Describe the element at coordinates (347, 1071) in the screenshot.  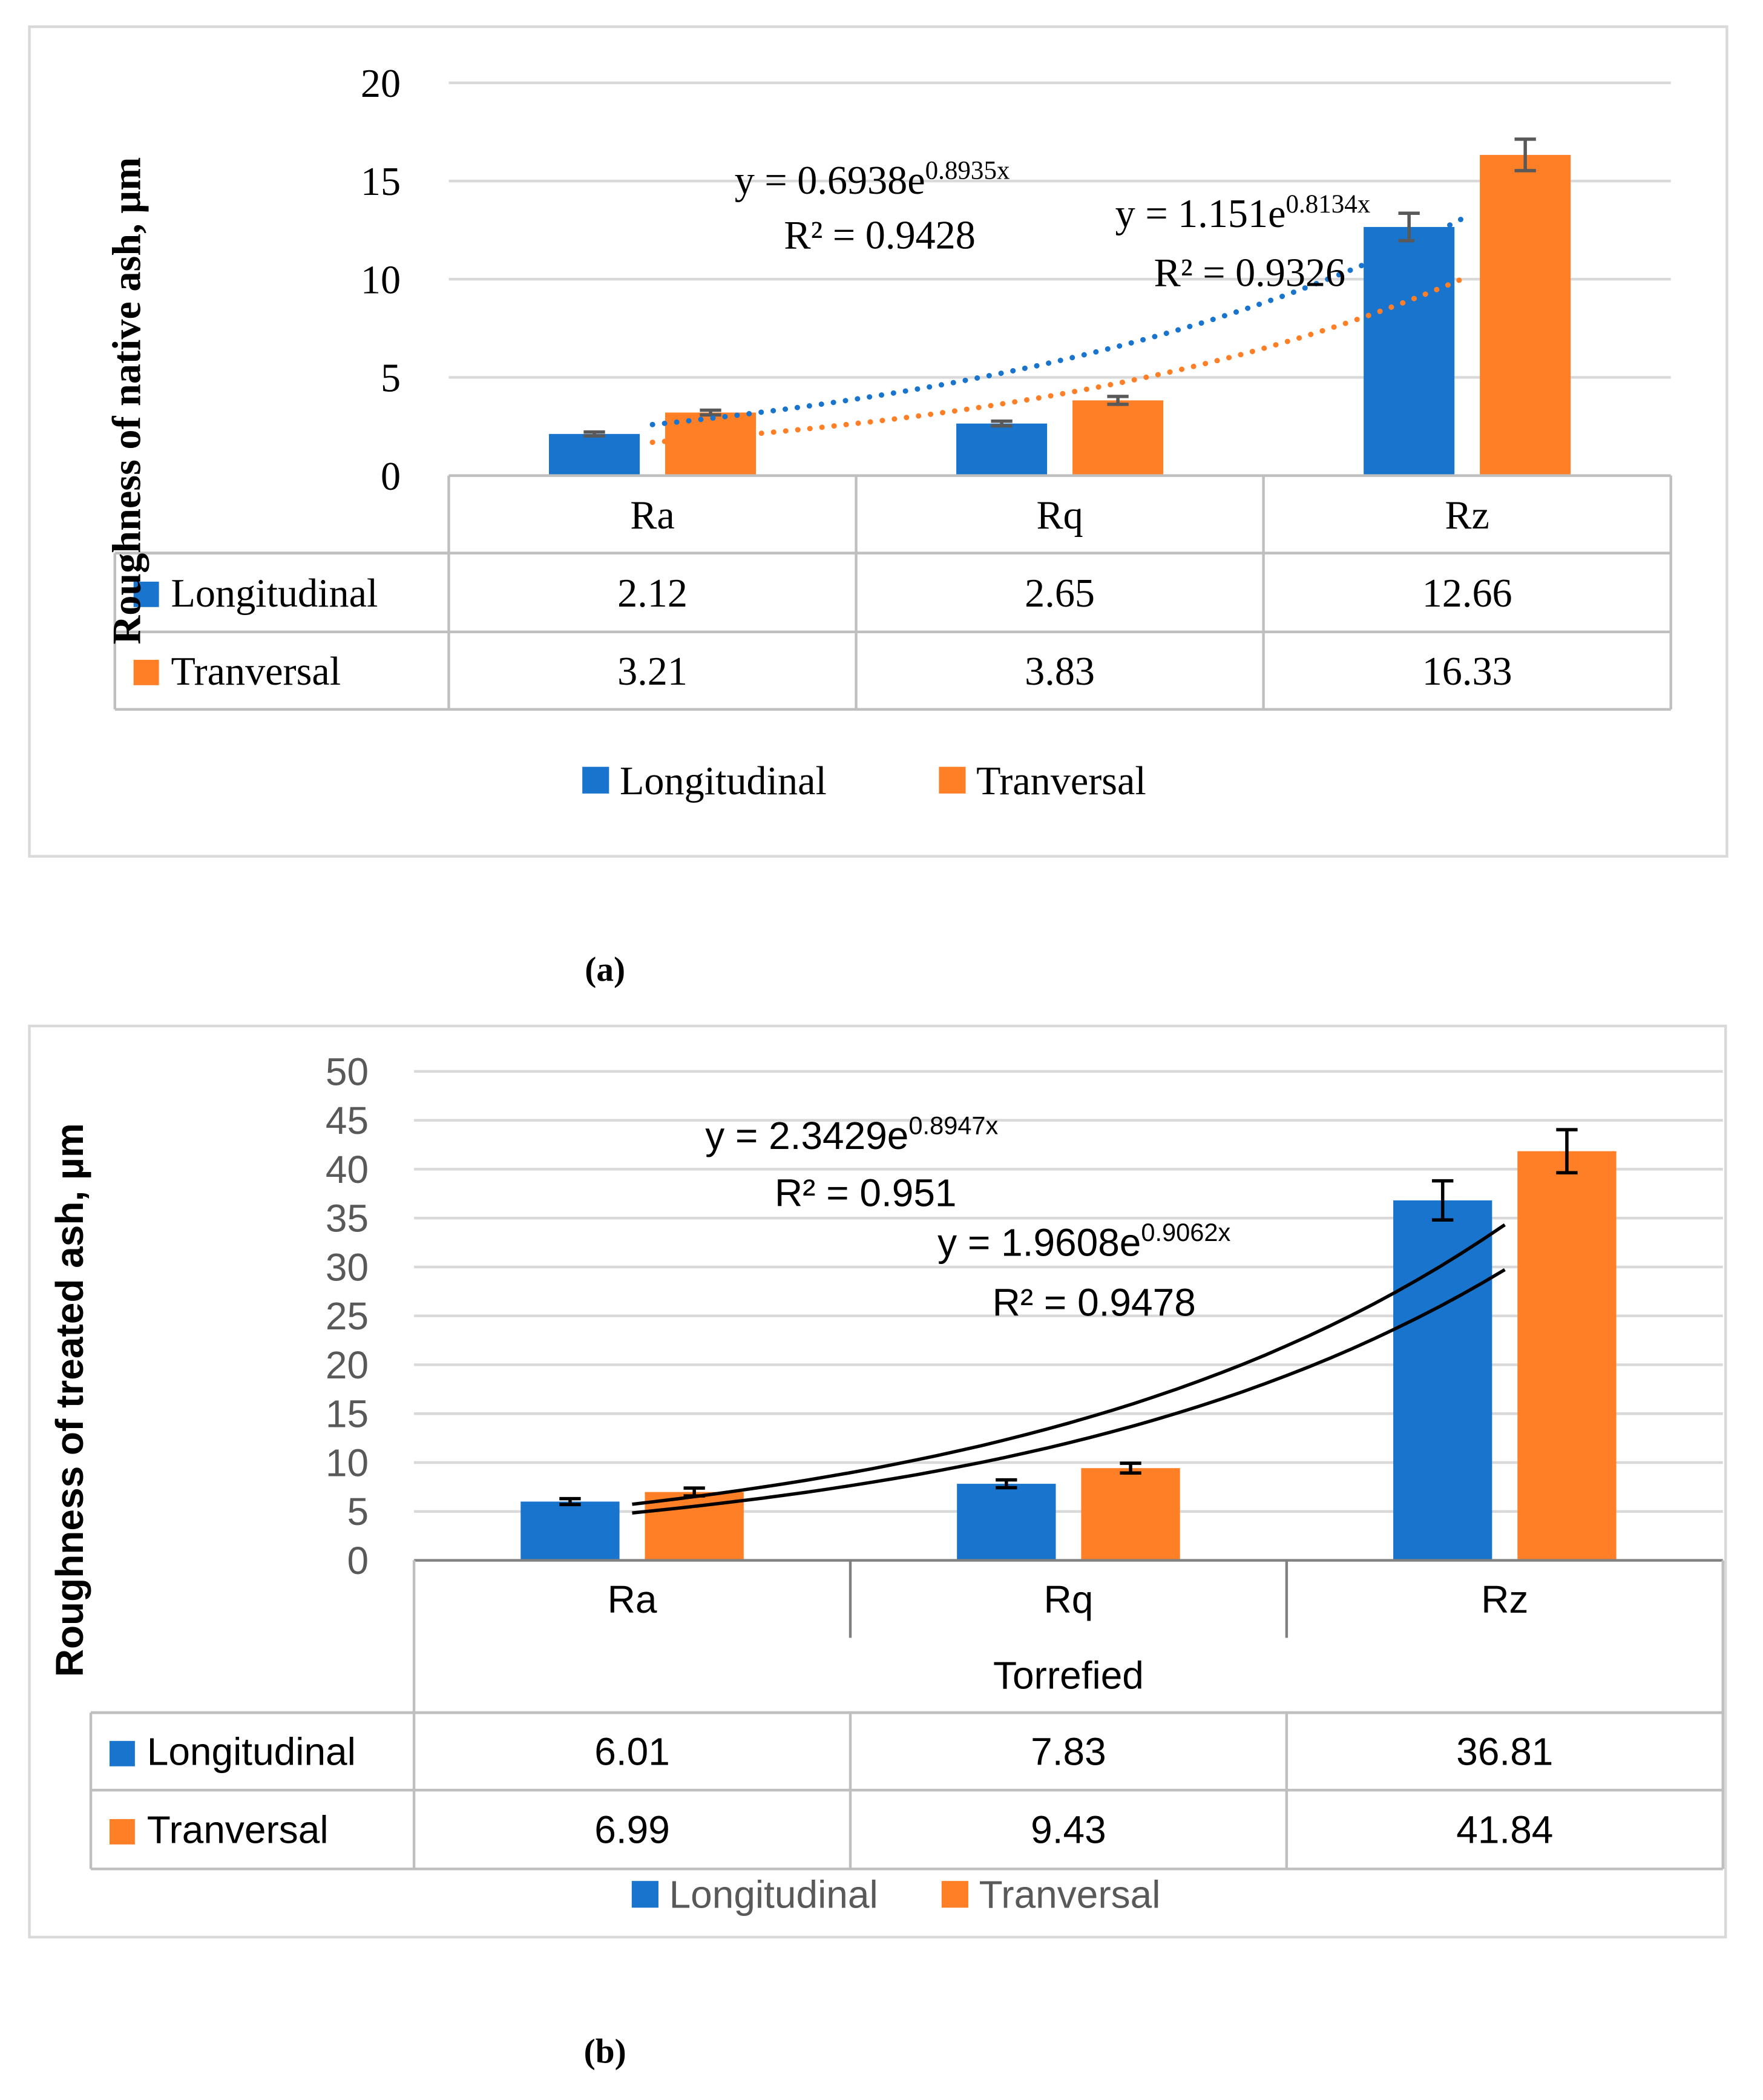
I see `y-tick-label: 50` at that location.